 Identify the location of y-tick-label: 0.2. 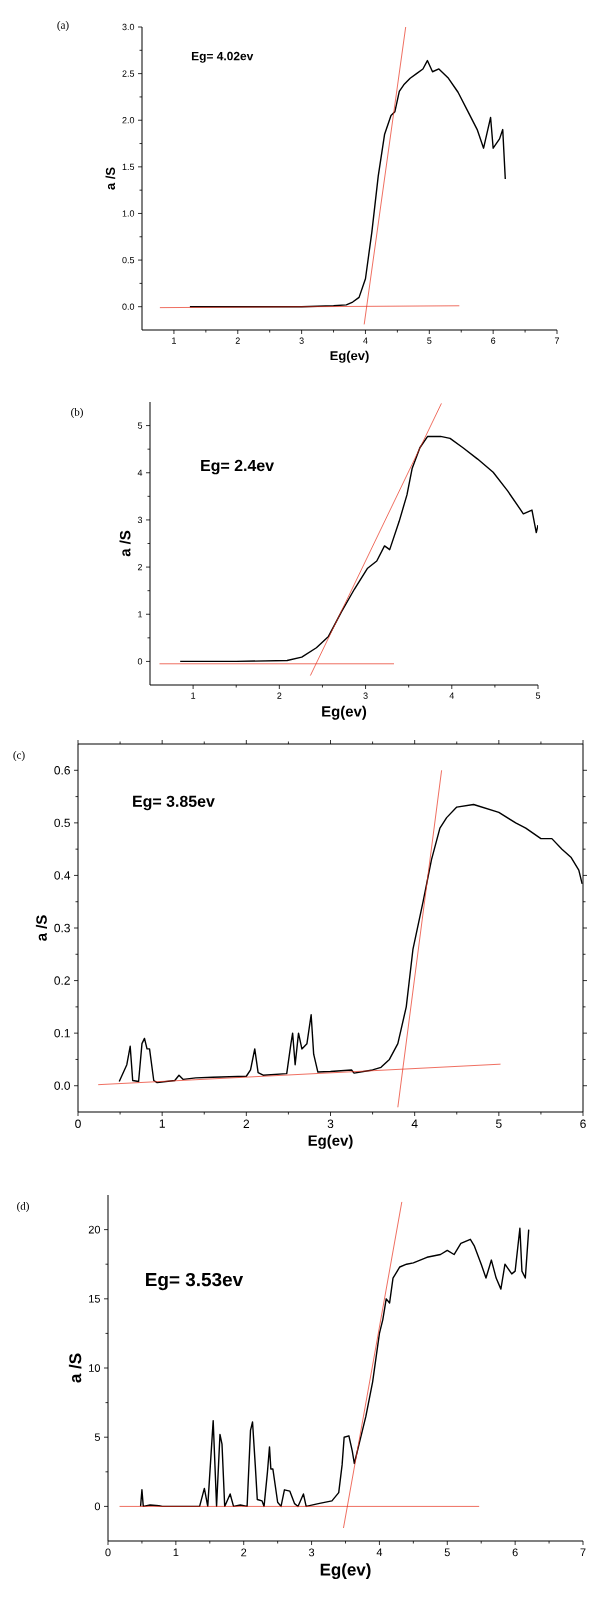
(62, 980).